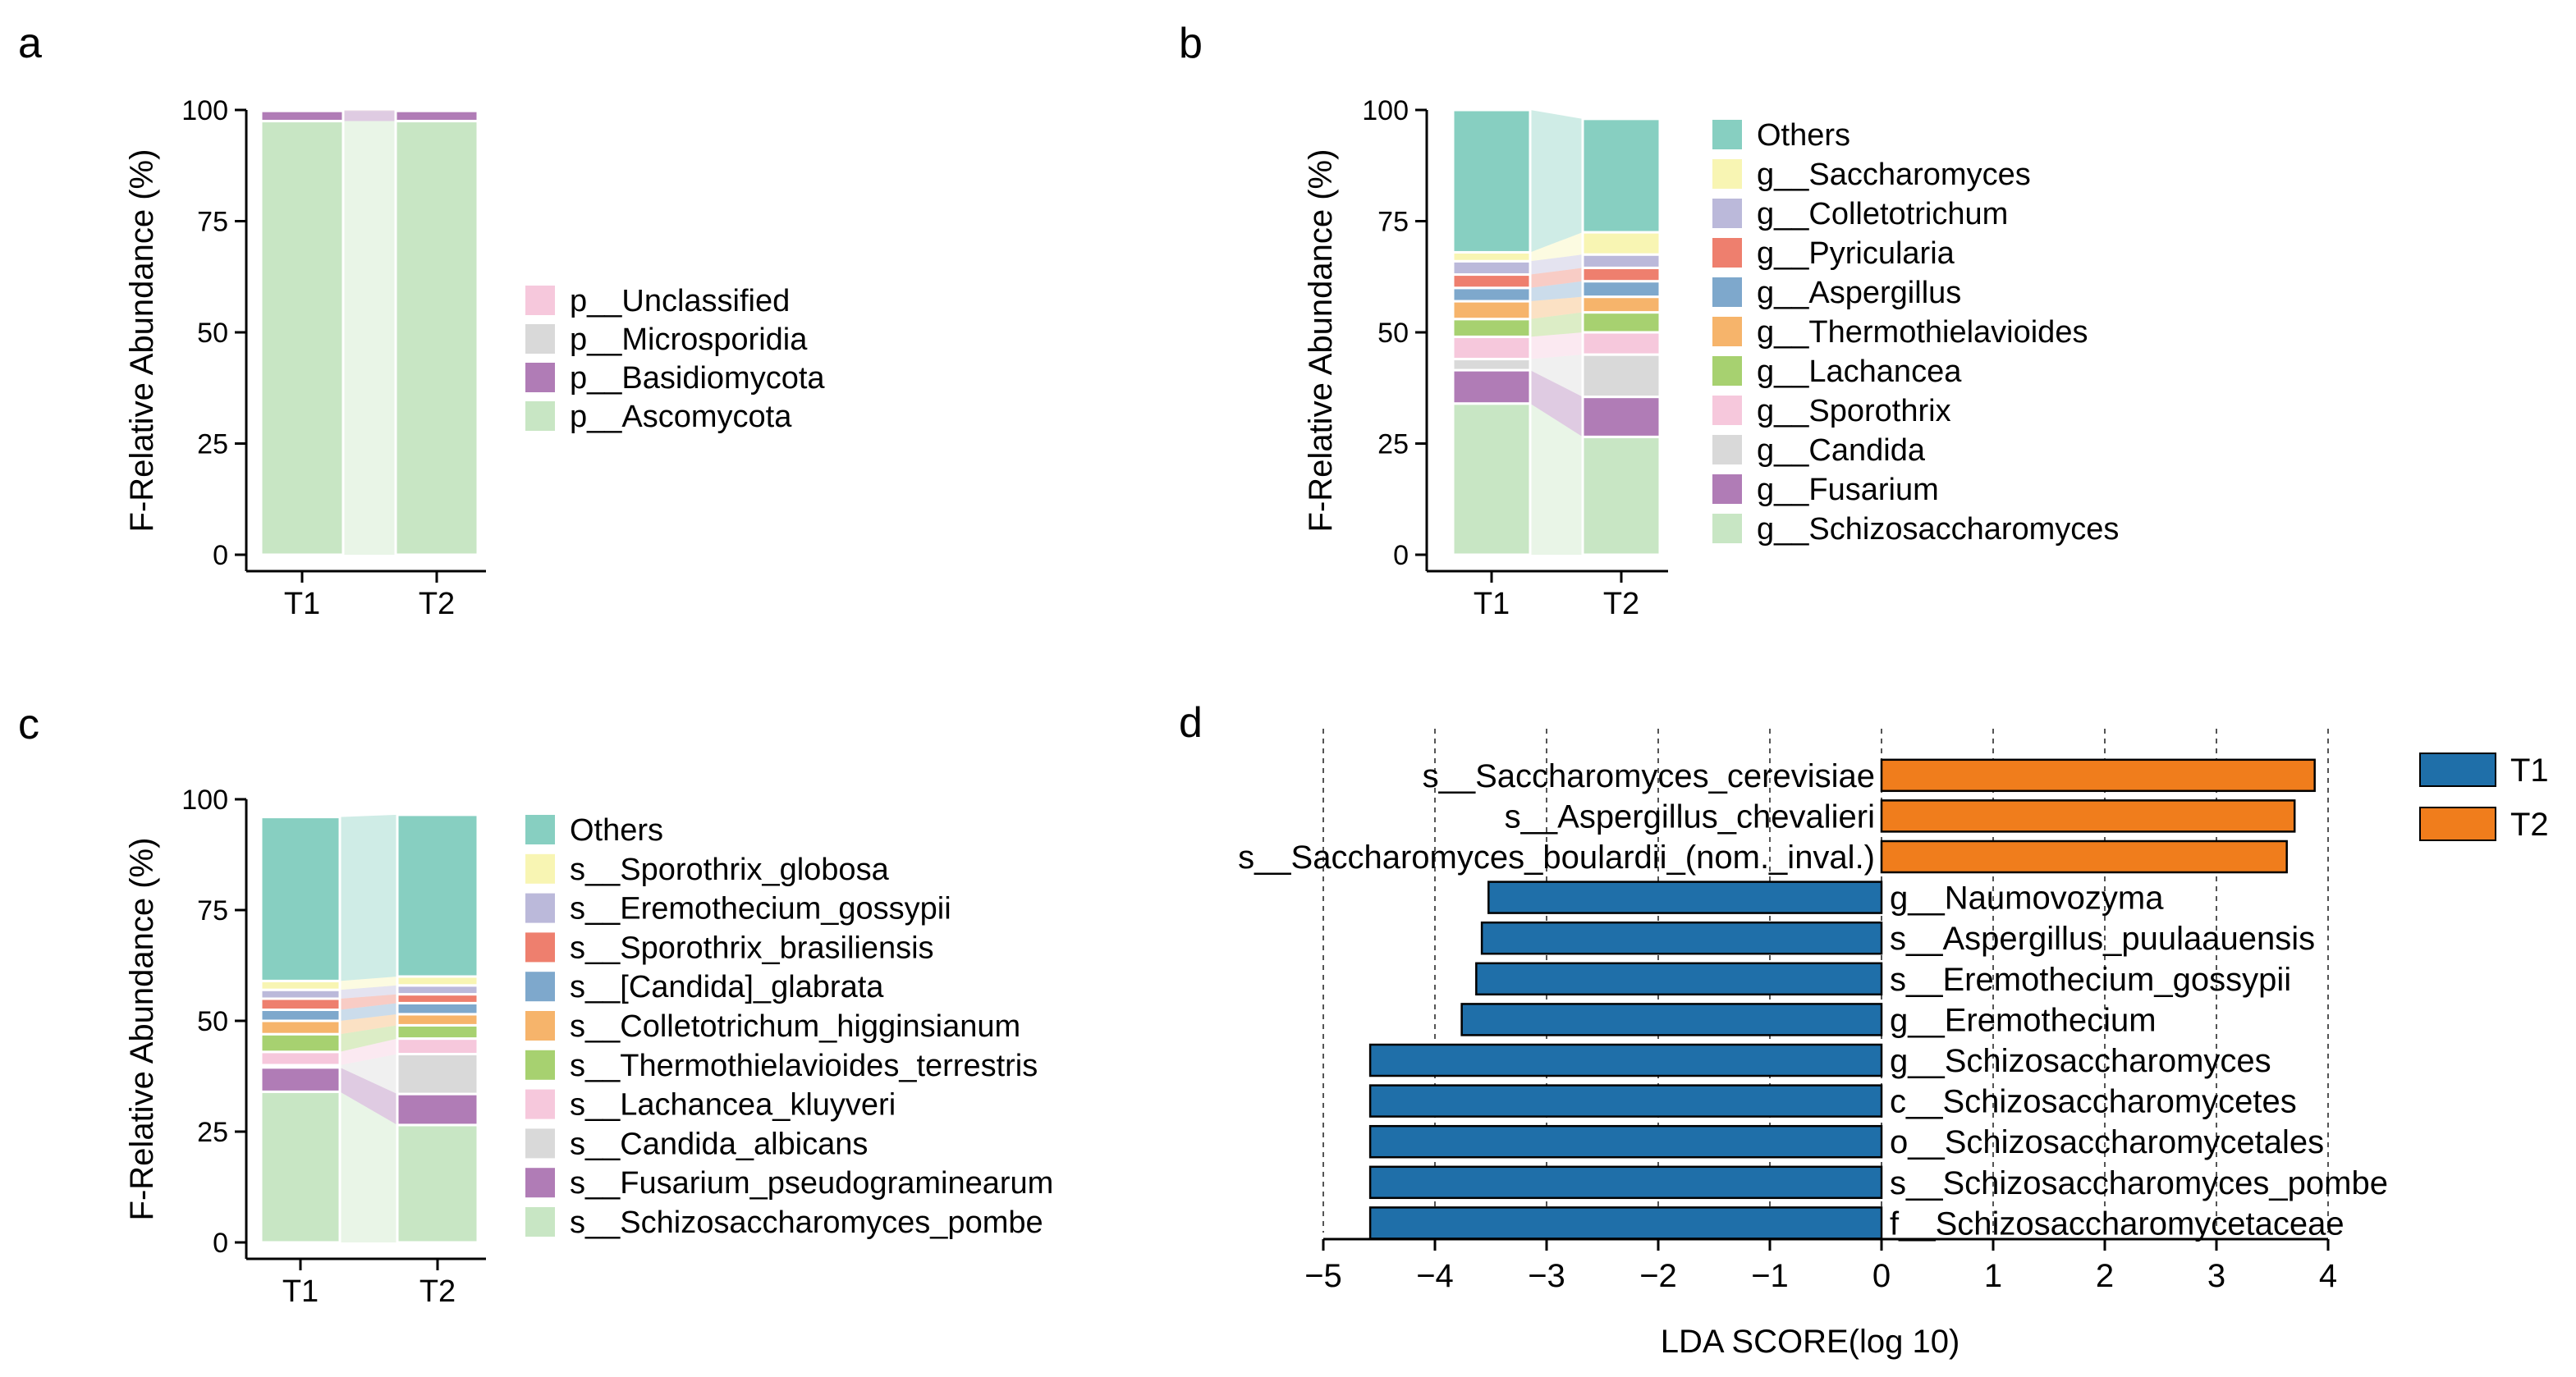  What do you see at coordinates (1492, 604) in the screenshot?
I see `x-tick-label: T1` at bounding box center [1492, 604].